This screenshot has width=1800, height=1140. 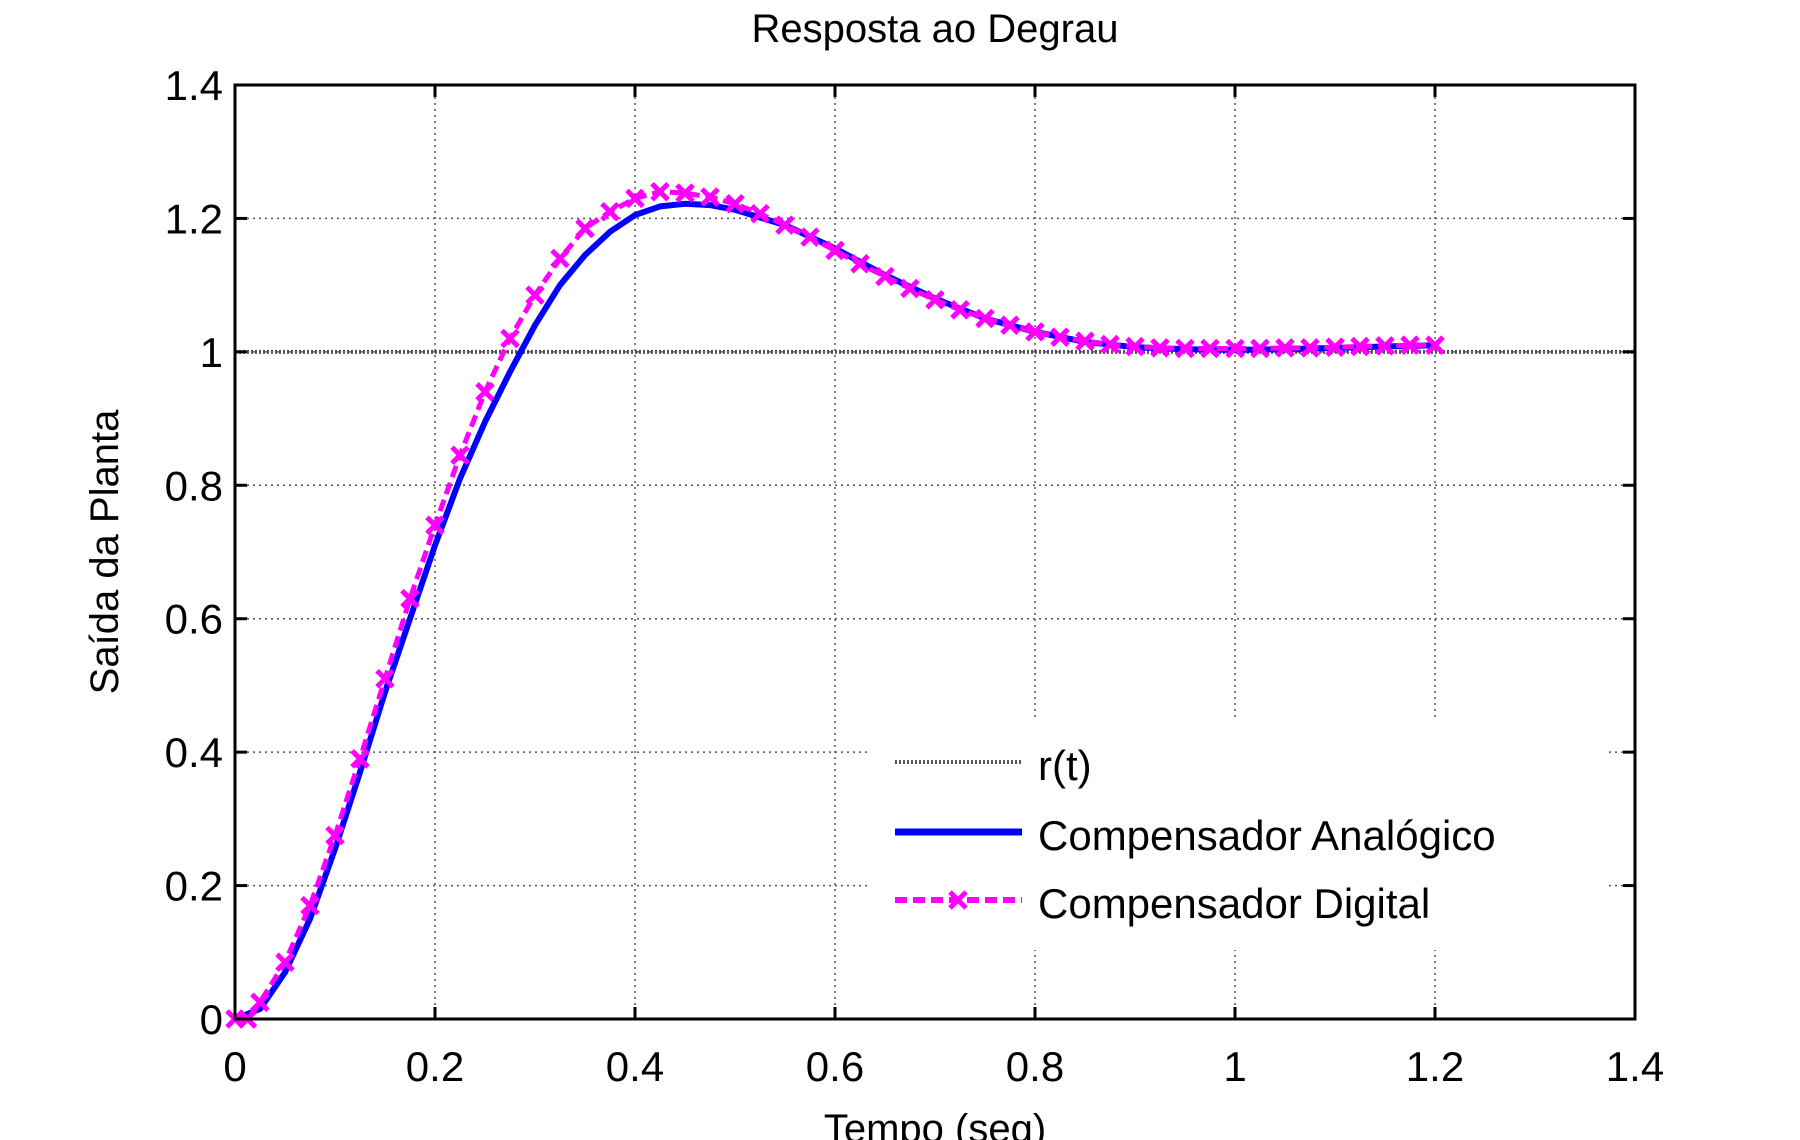 What do you see at coordinates (194, 85) in the screenshot?
I see `y-tick-label: 1.4` at bounding box center [194, 85].